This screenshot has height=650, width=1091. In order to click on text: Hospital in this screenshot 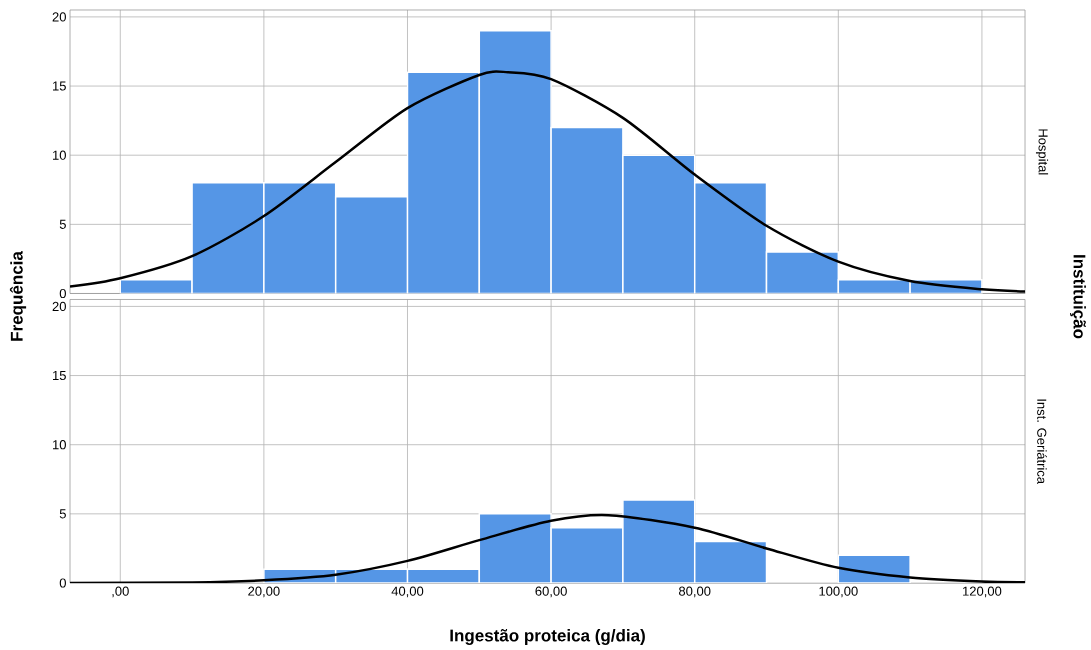, I will do `click(1042, 152)`.